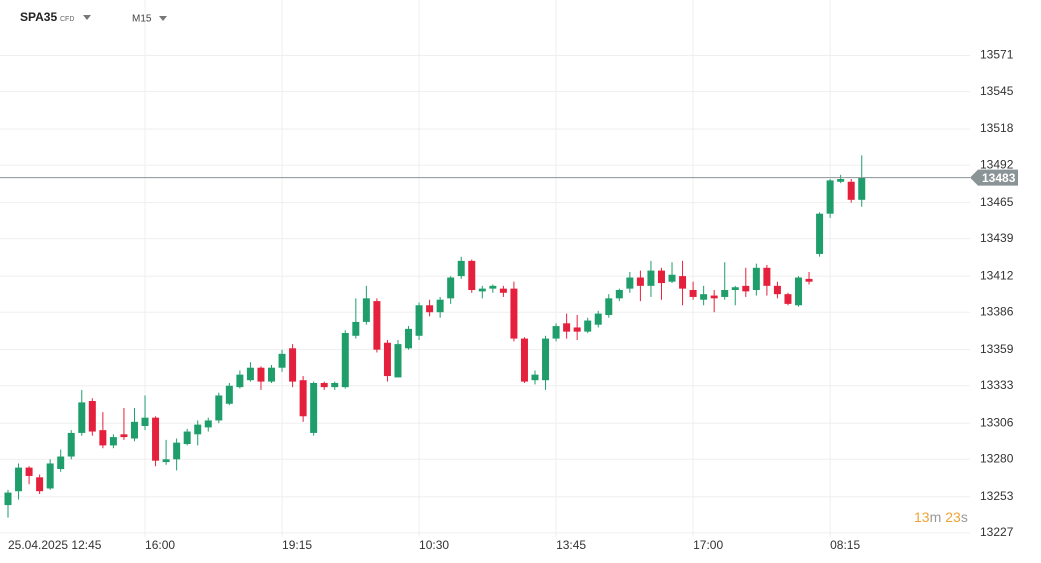  I want to click on countdown-minutes: 13, so click(922, 517).